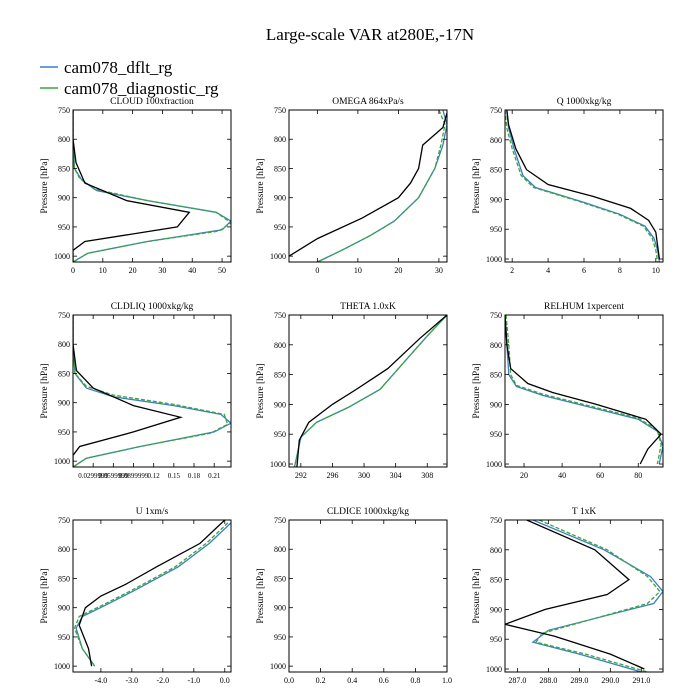 The image size is (700, 700). What do you see at coordinates (162, 270) in the screenshot?
I see `x-tick-label: 30` at bounding box center [162, 270].